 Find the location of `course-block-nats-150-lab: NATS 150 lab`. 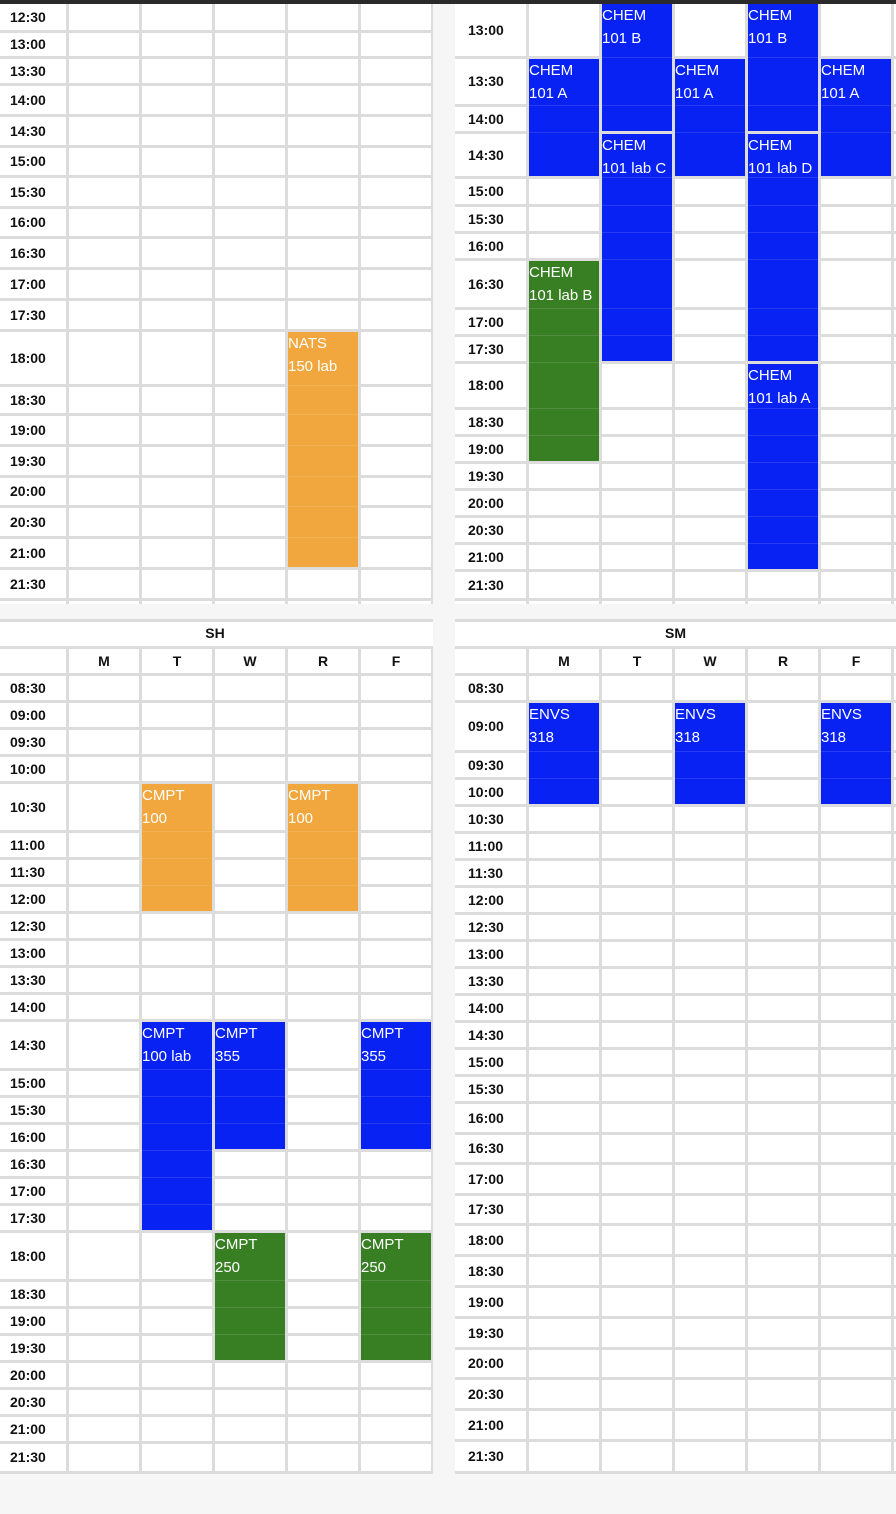

course-block-nats-150-lab: NATS 150 lab is located at coordinates (323, 449).